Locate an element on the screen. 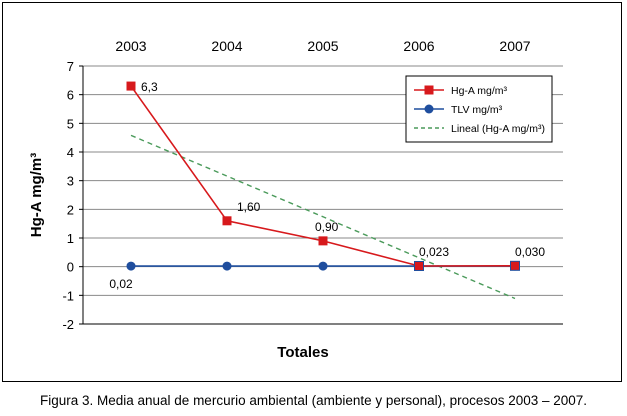 Image resolution: width=627 pixels, height=416 pixels. x-axis-title: Totales is located at coordinates (302, 352).